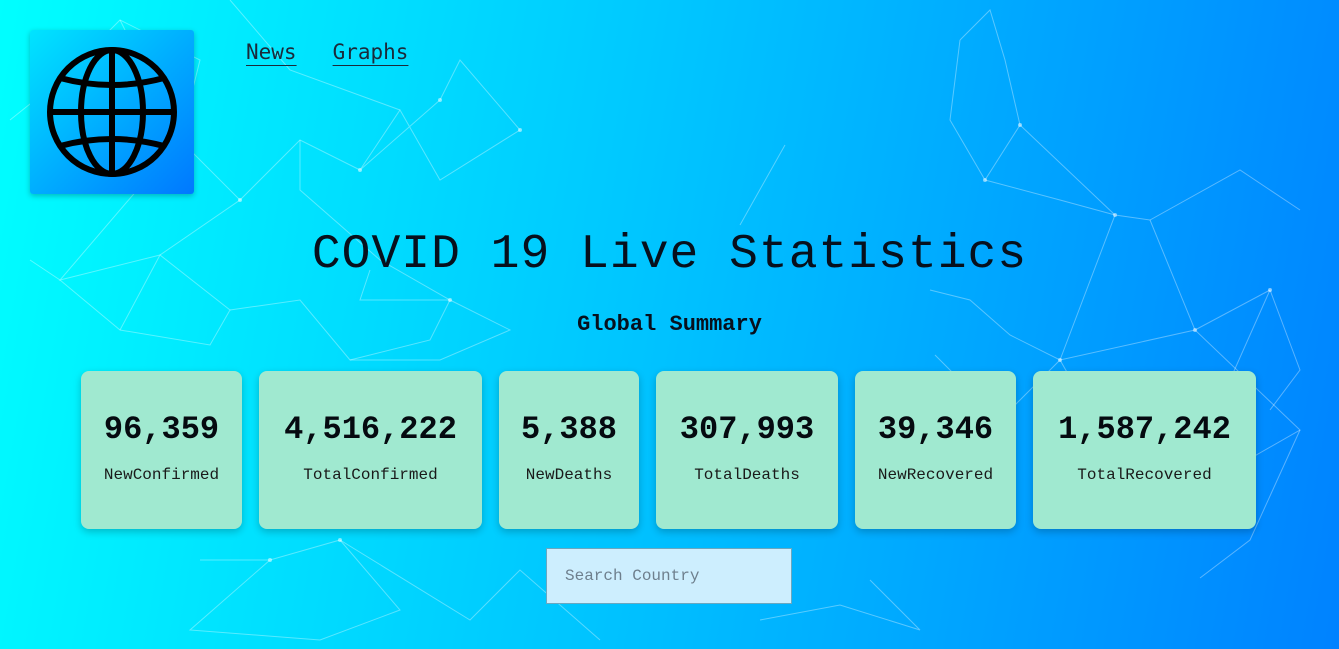 The height and width of the screenshot is (649, 1339). I want to click on stat-label: NewConfirmed, so click(161, 475).